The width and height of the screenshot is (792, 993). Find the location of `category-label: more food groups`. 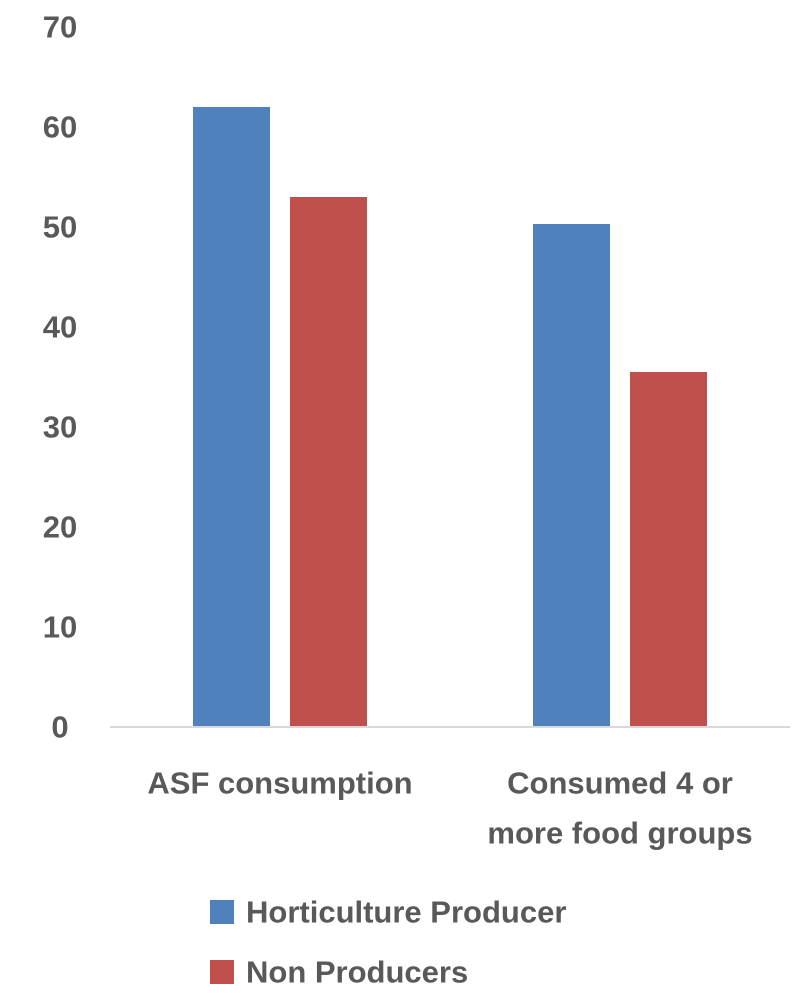

category-label: more food groups is located at coordinates (619, 833).